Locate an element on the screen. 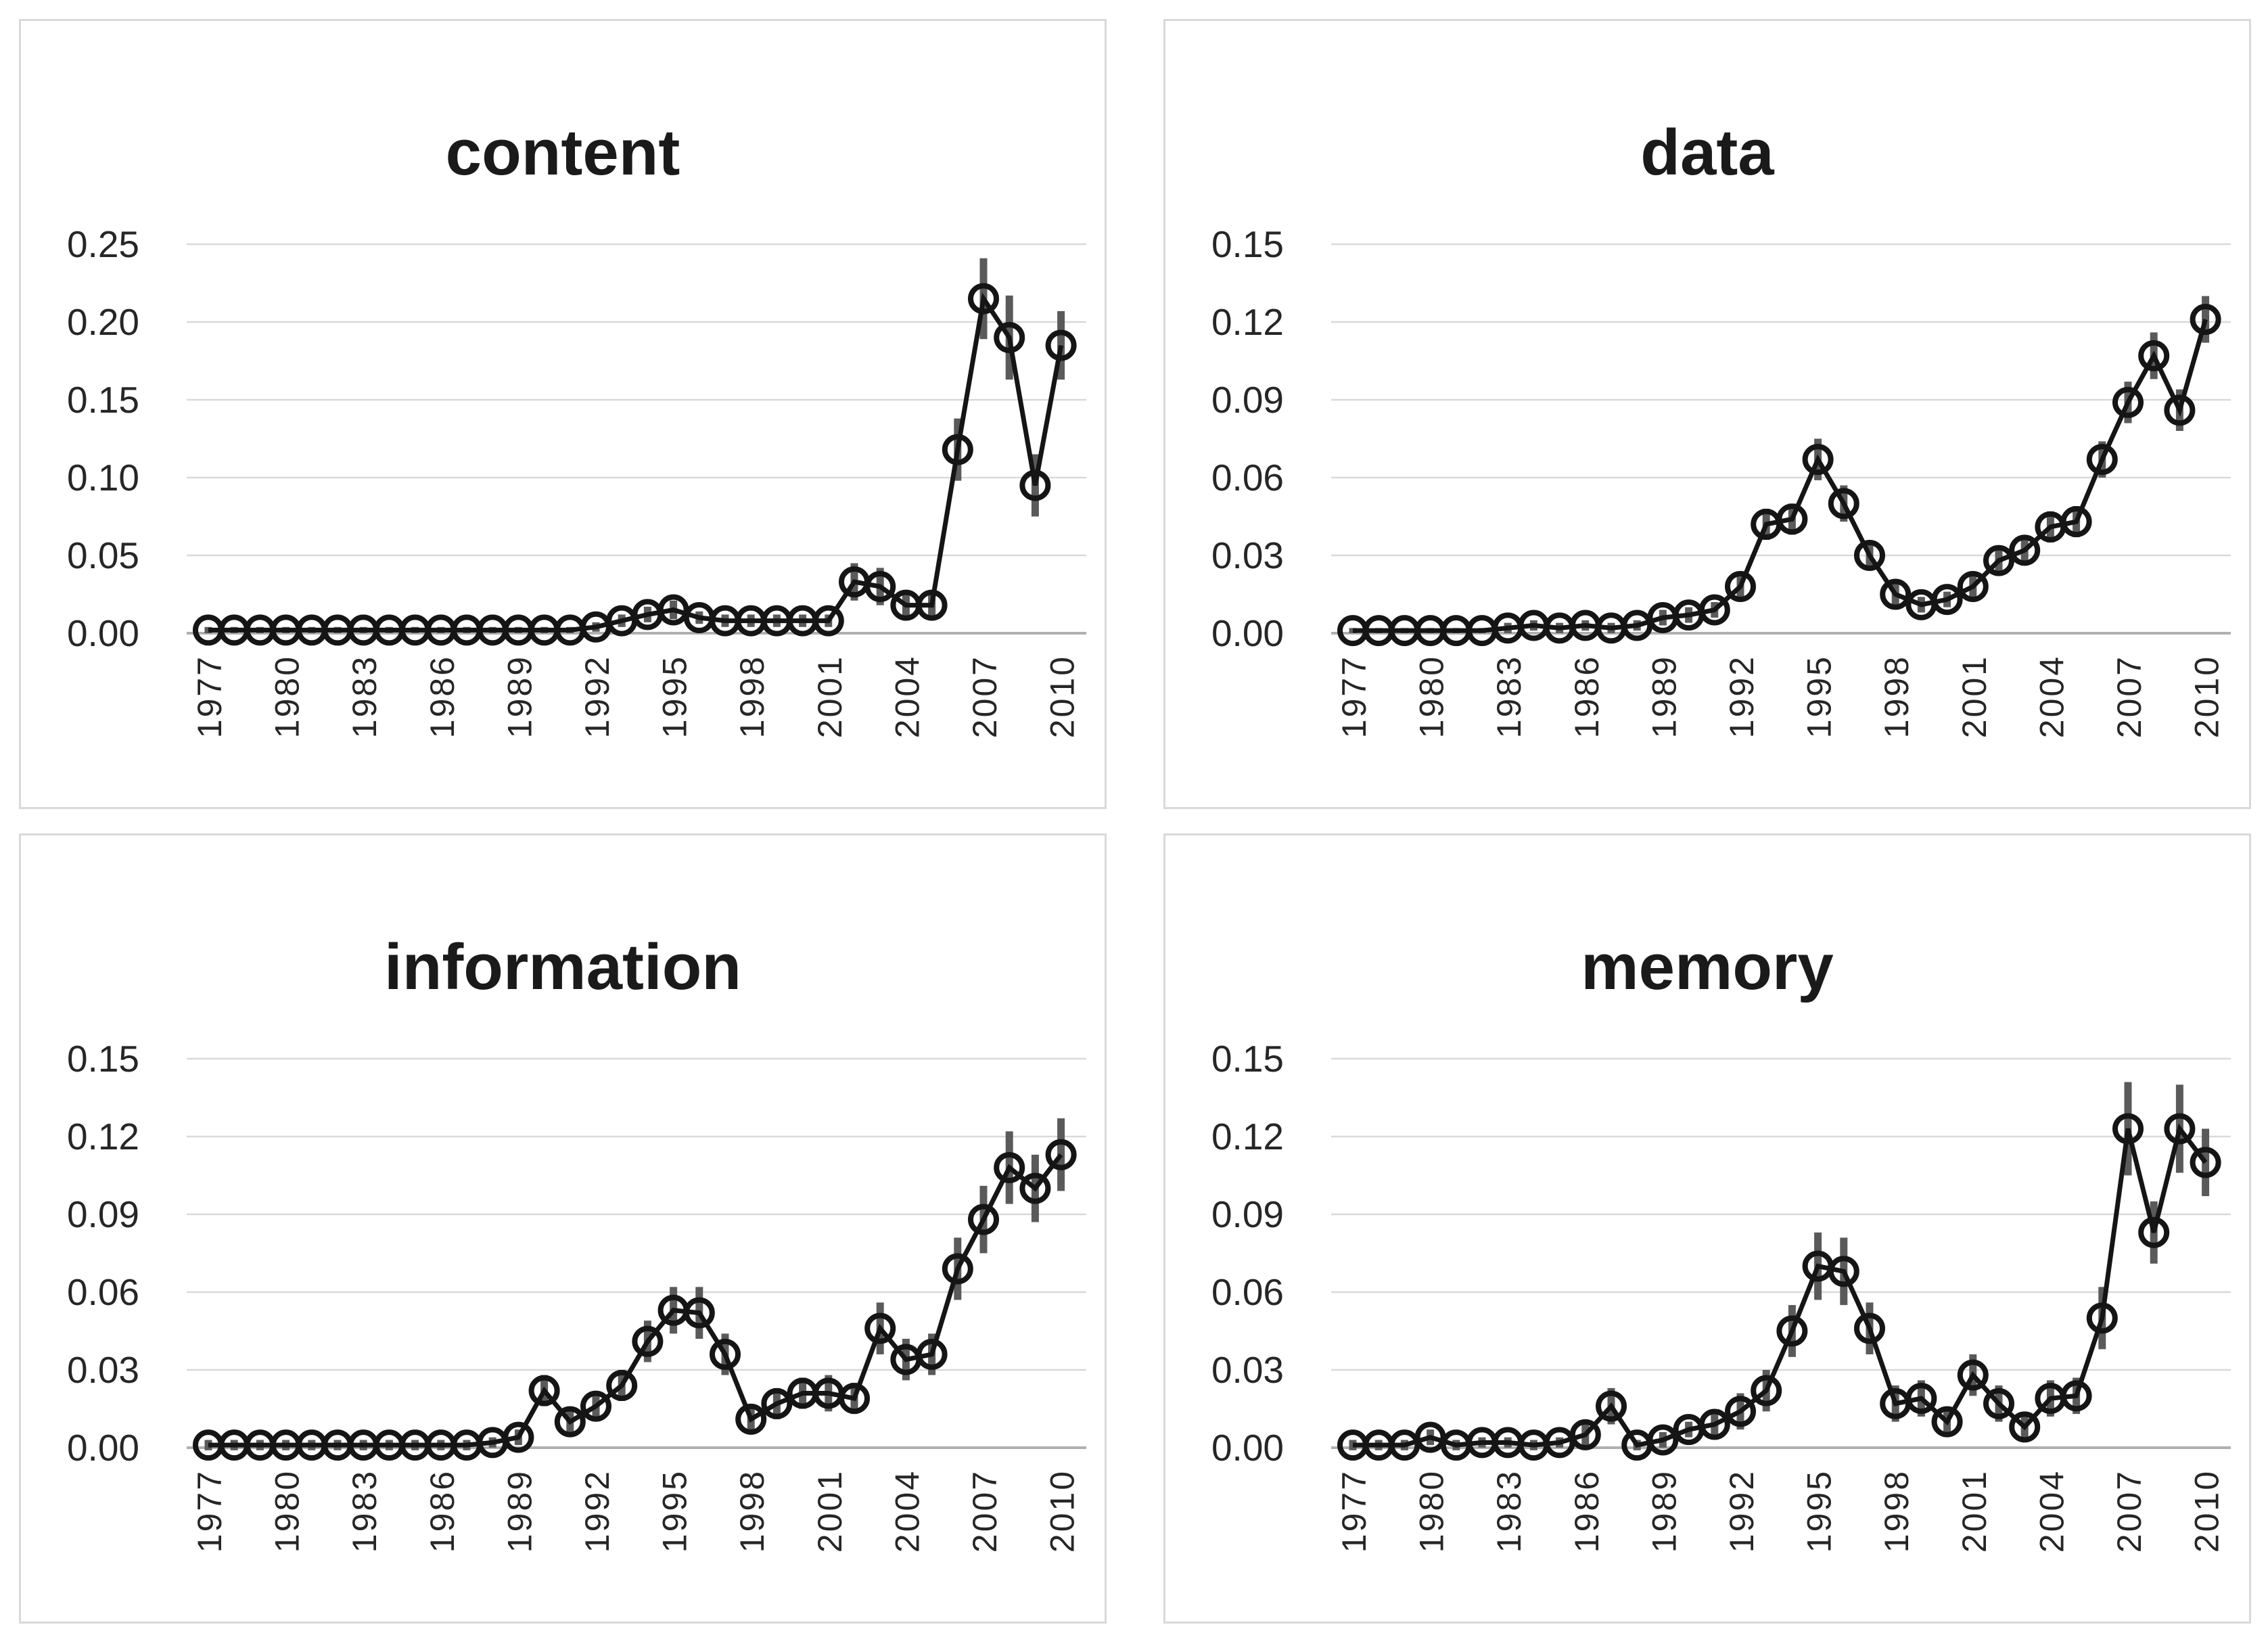 The image size is (2268, 1629). y-tick-label: 0.10 is located at coordinates (103, 478).